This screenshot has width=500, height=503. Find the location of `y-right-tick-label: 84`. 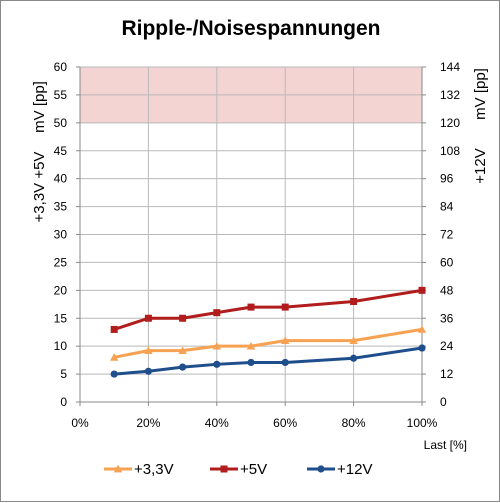

y-right-tick-label: 84 is located at coordinates (447, 207).